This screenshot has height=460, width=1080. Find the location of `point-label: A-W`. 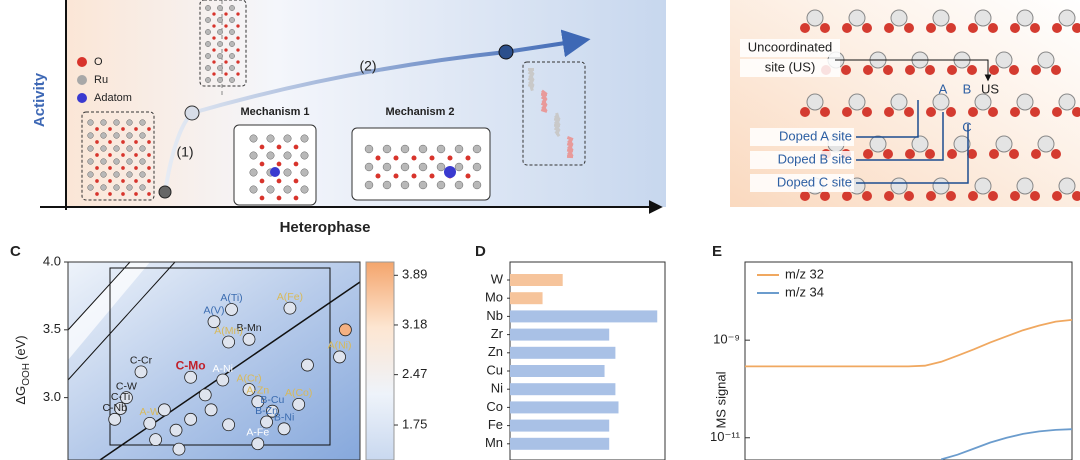

point-label: A-W is located at coordinates (150, 412).